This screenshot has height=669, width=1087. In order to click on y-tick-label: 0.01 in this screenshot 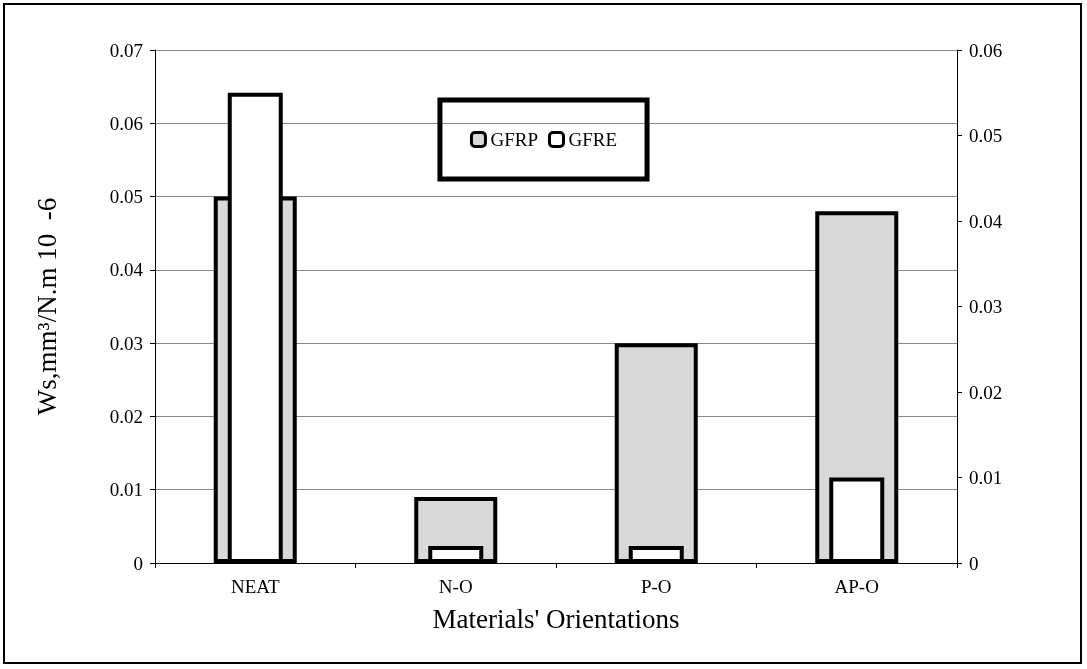, I will do `click(126, 490)`.